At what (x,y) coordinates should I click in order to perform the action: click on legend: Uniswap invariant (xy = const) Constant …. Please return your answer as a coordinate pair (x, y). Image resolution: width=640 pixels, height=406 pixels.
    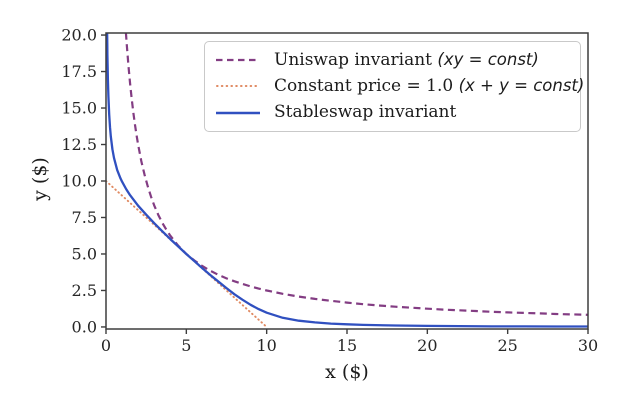
    Looking at the image, I should click on (394, 86).